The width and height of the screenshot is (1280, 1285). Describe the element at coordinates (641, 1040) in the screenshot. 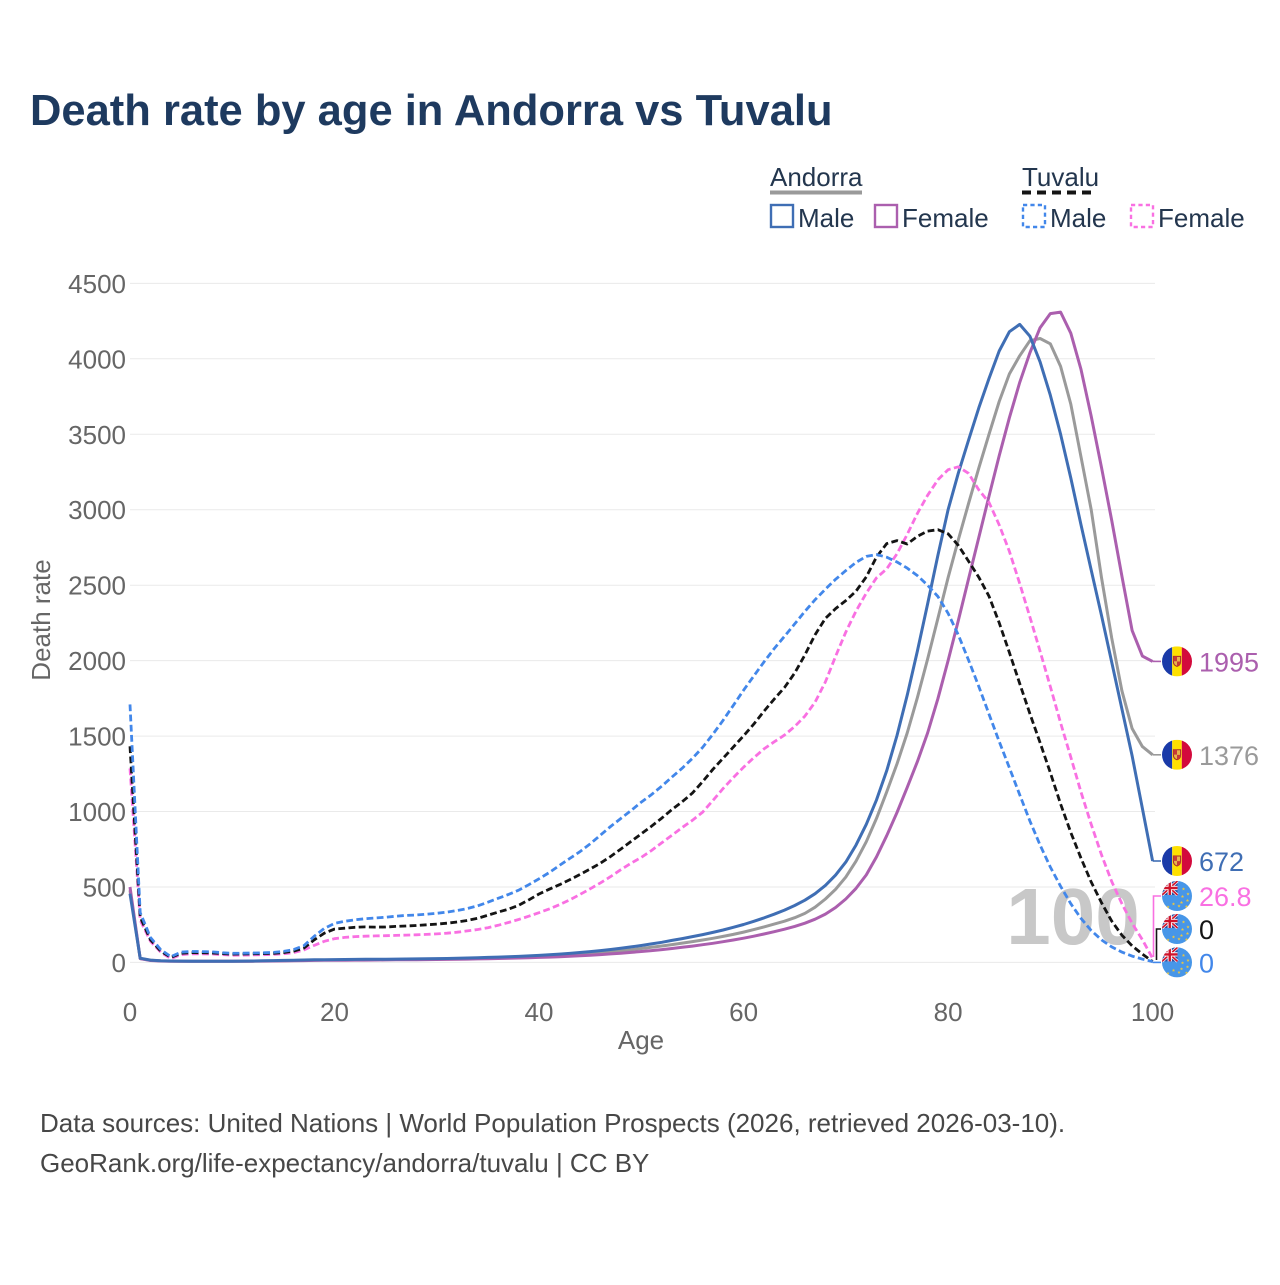

I see `svg-text: Age` at that location.